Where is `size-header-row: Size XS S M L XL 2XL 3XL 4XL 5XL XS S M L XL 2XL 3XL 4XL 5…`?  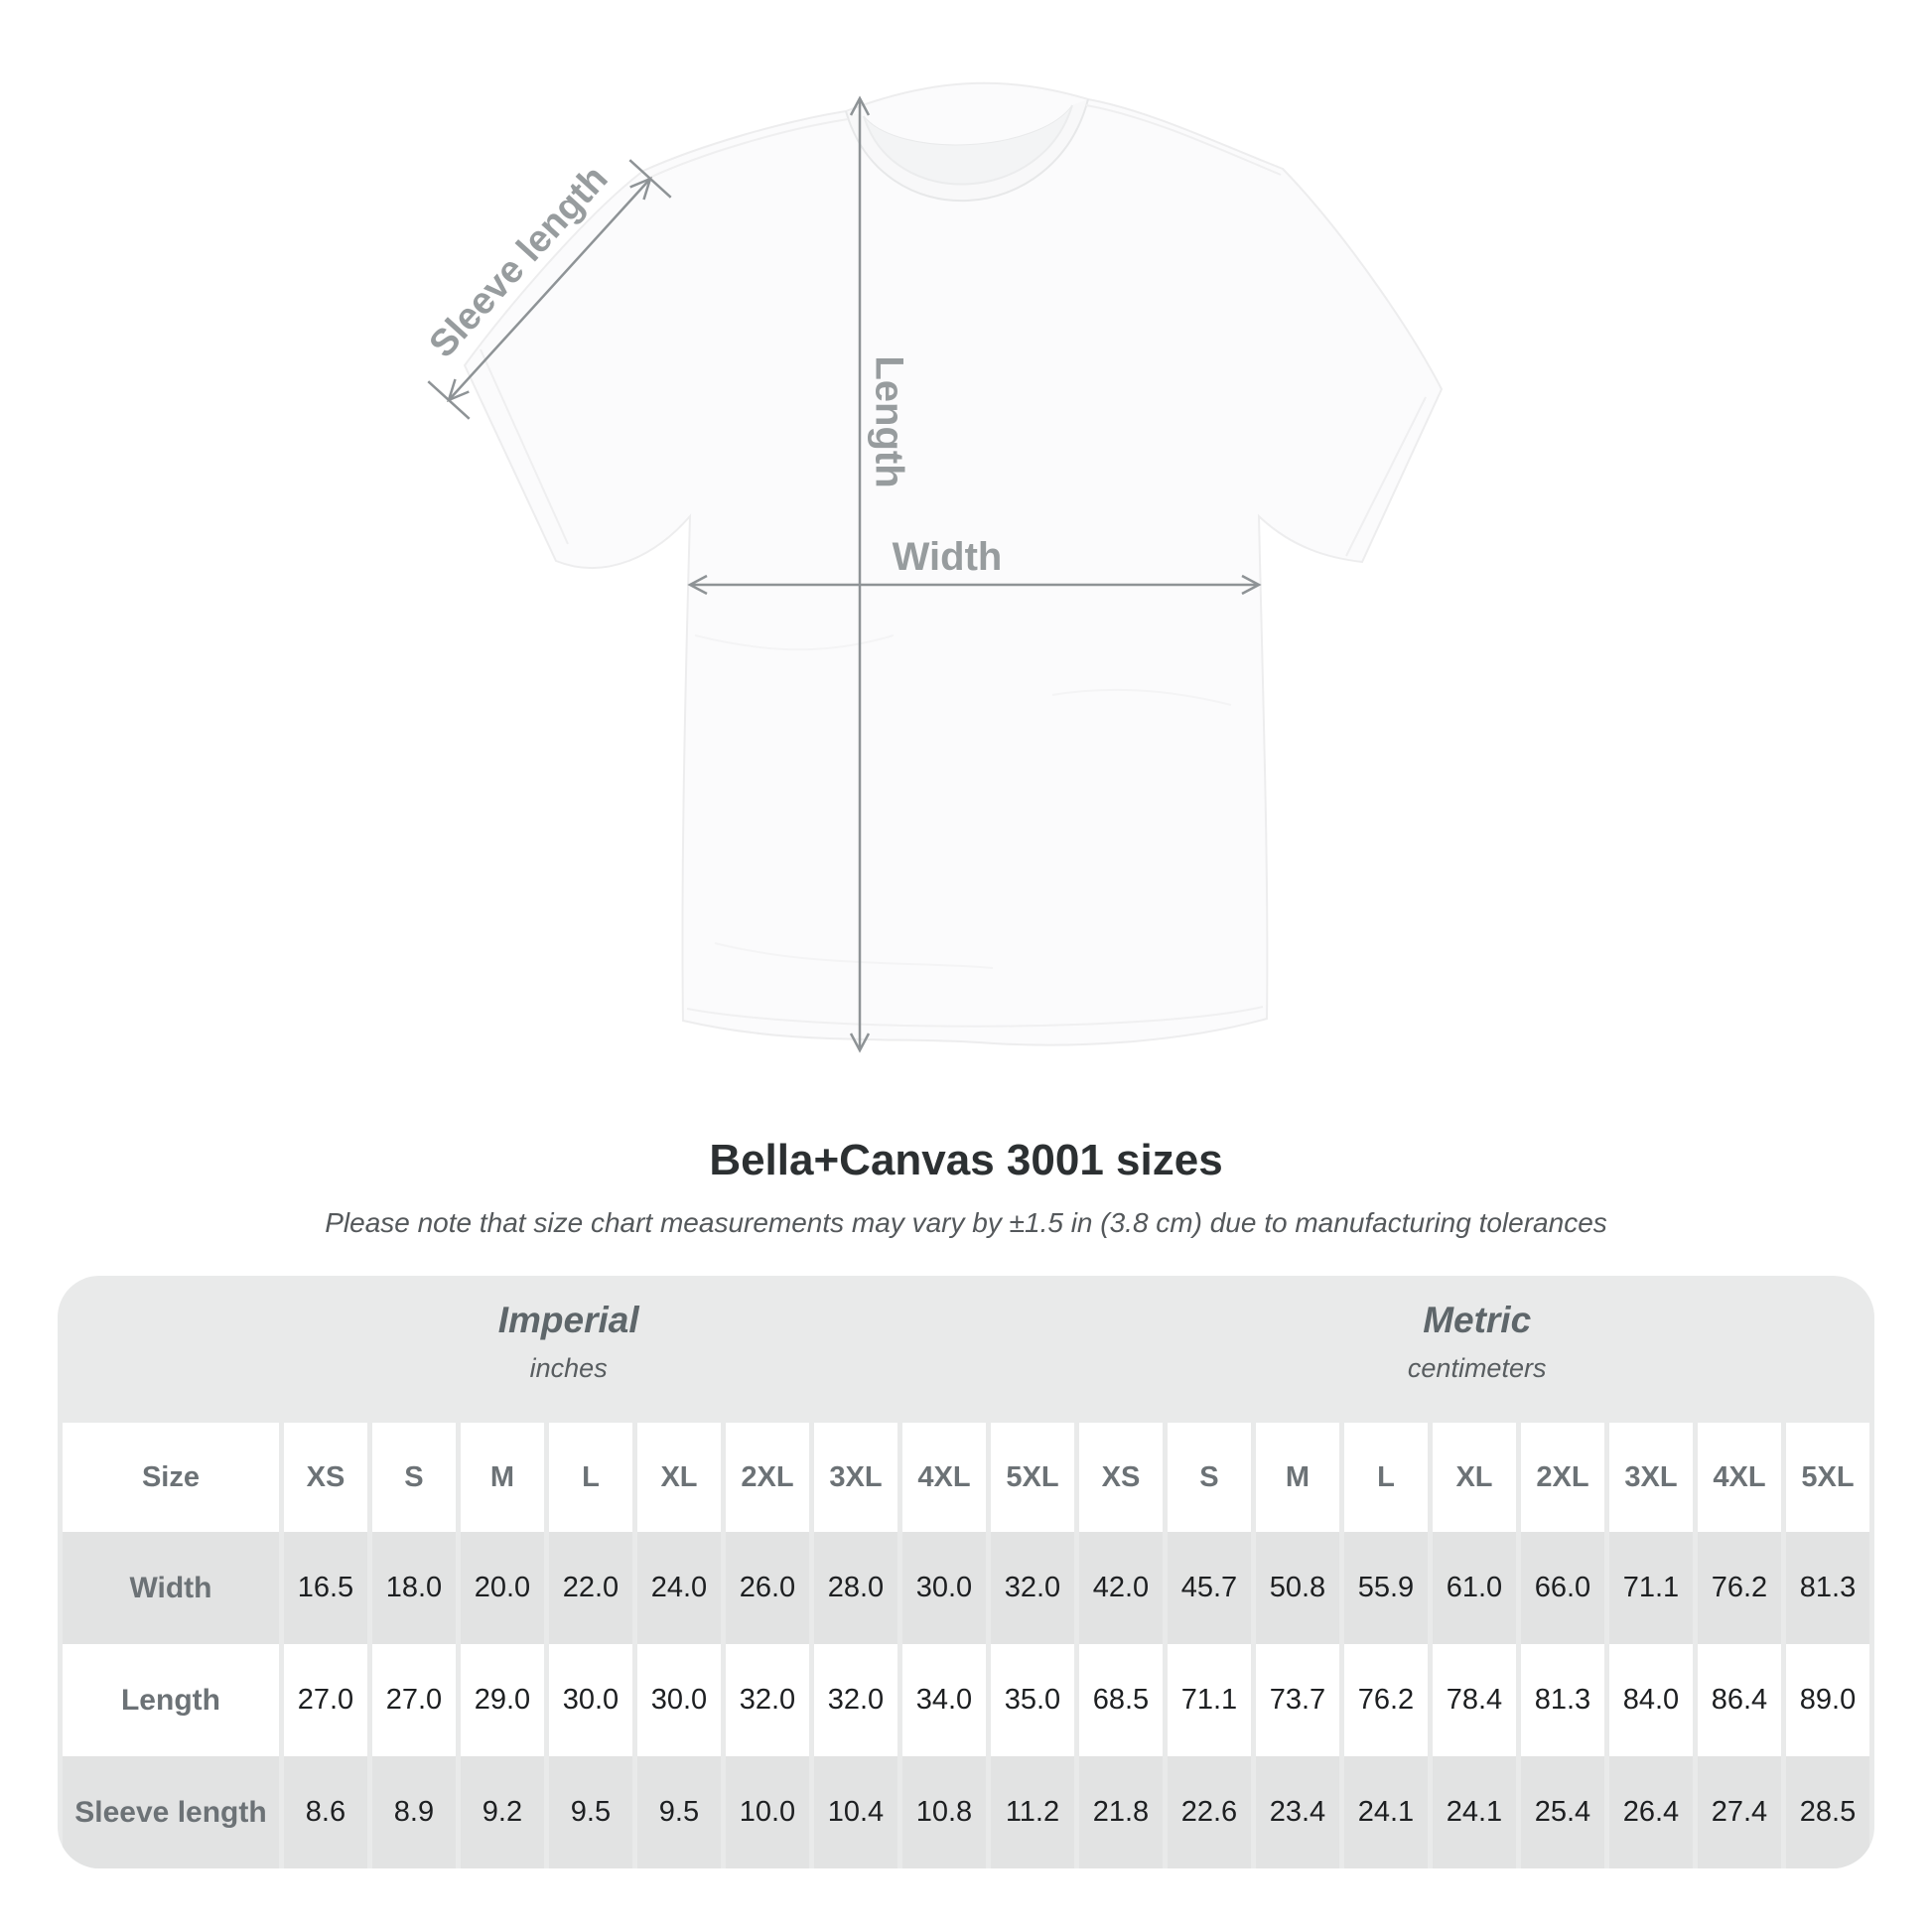
size-header-row: Size XS S M L XL 2XL 3XL 4XL 5XL XS S M L XL 2XL 3XL 4XL 5… is located at coordinates (966, 1478).